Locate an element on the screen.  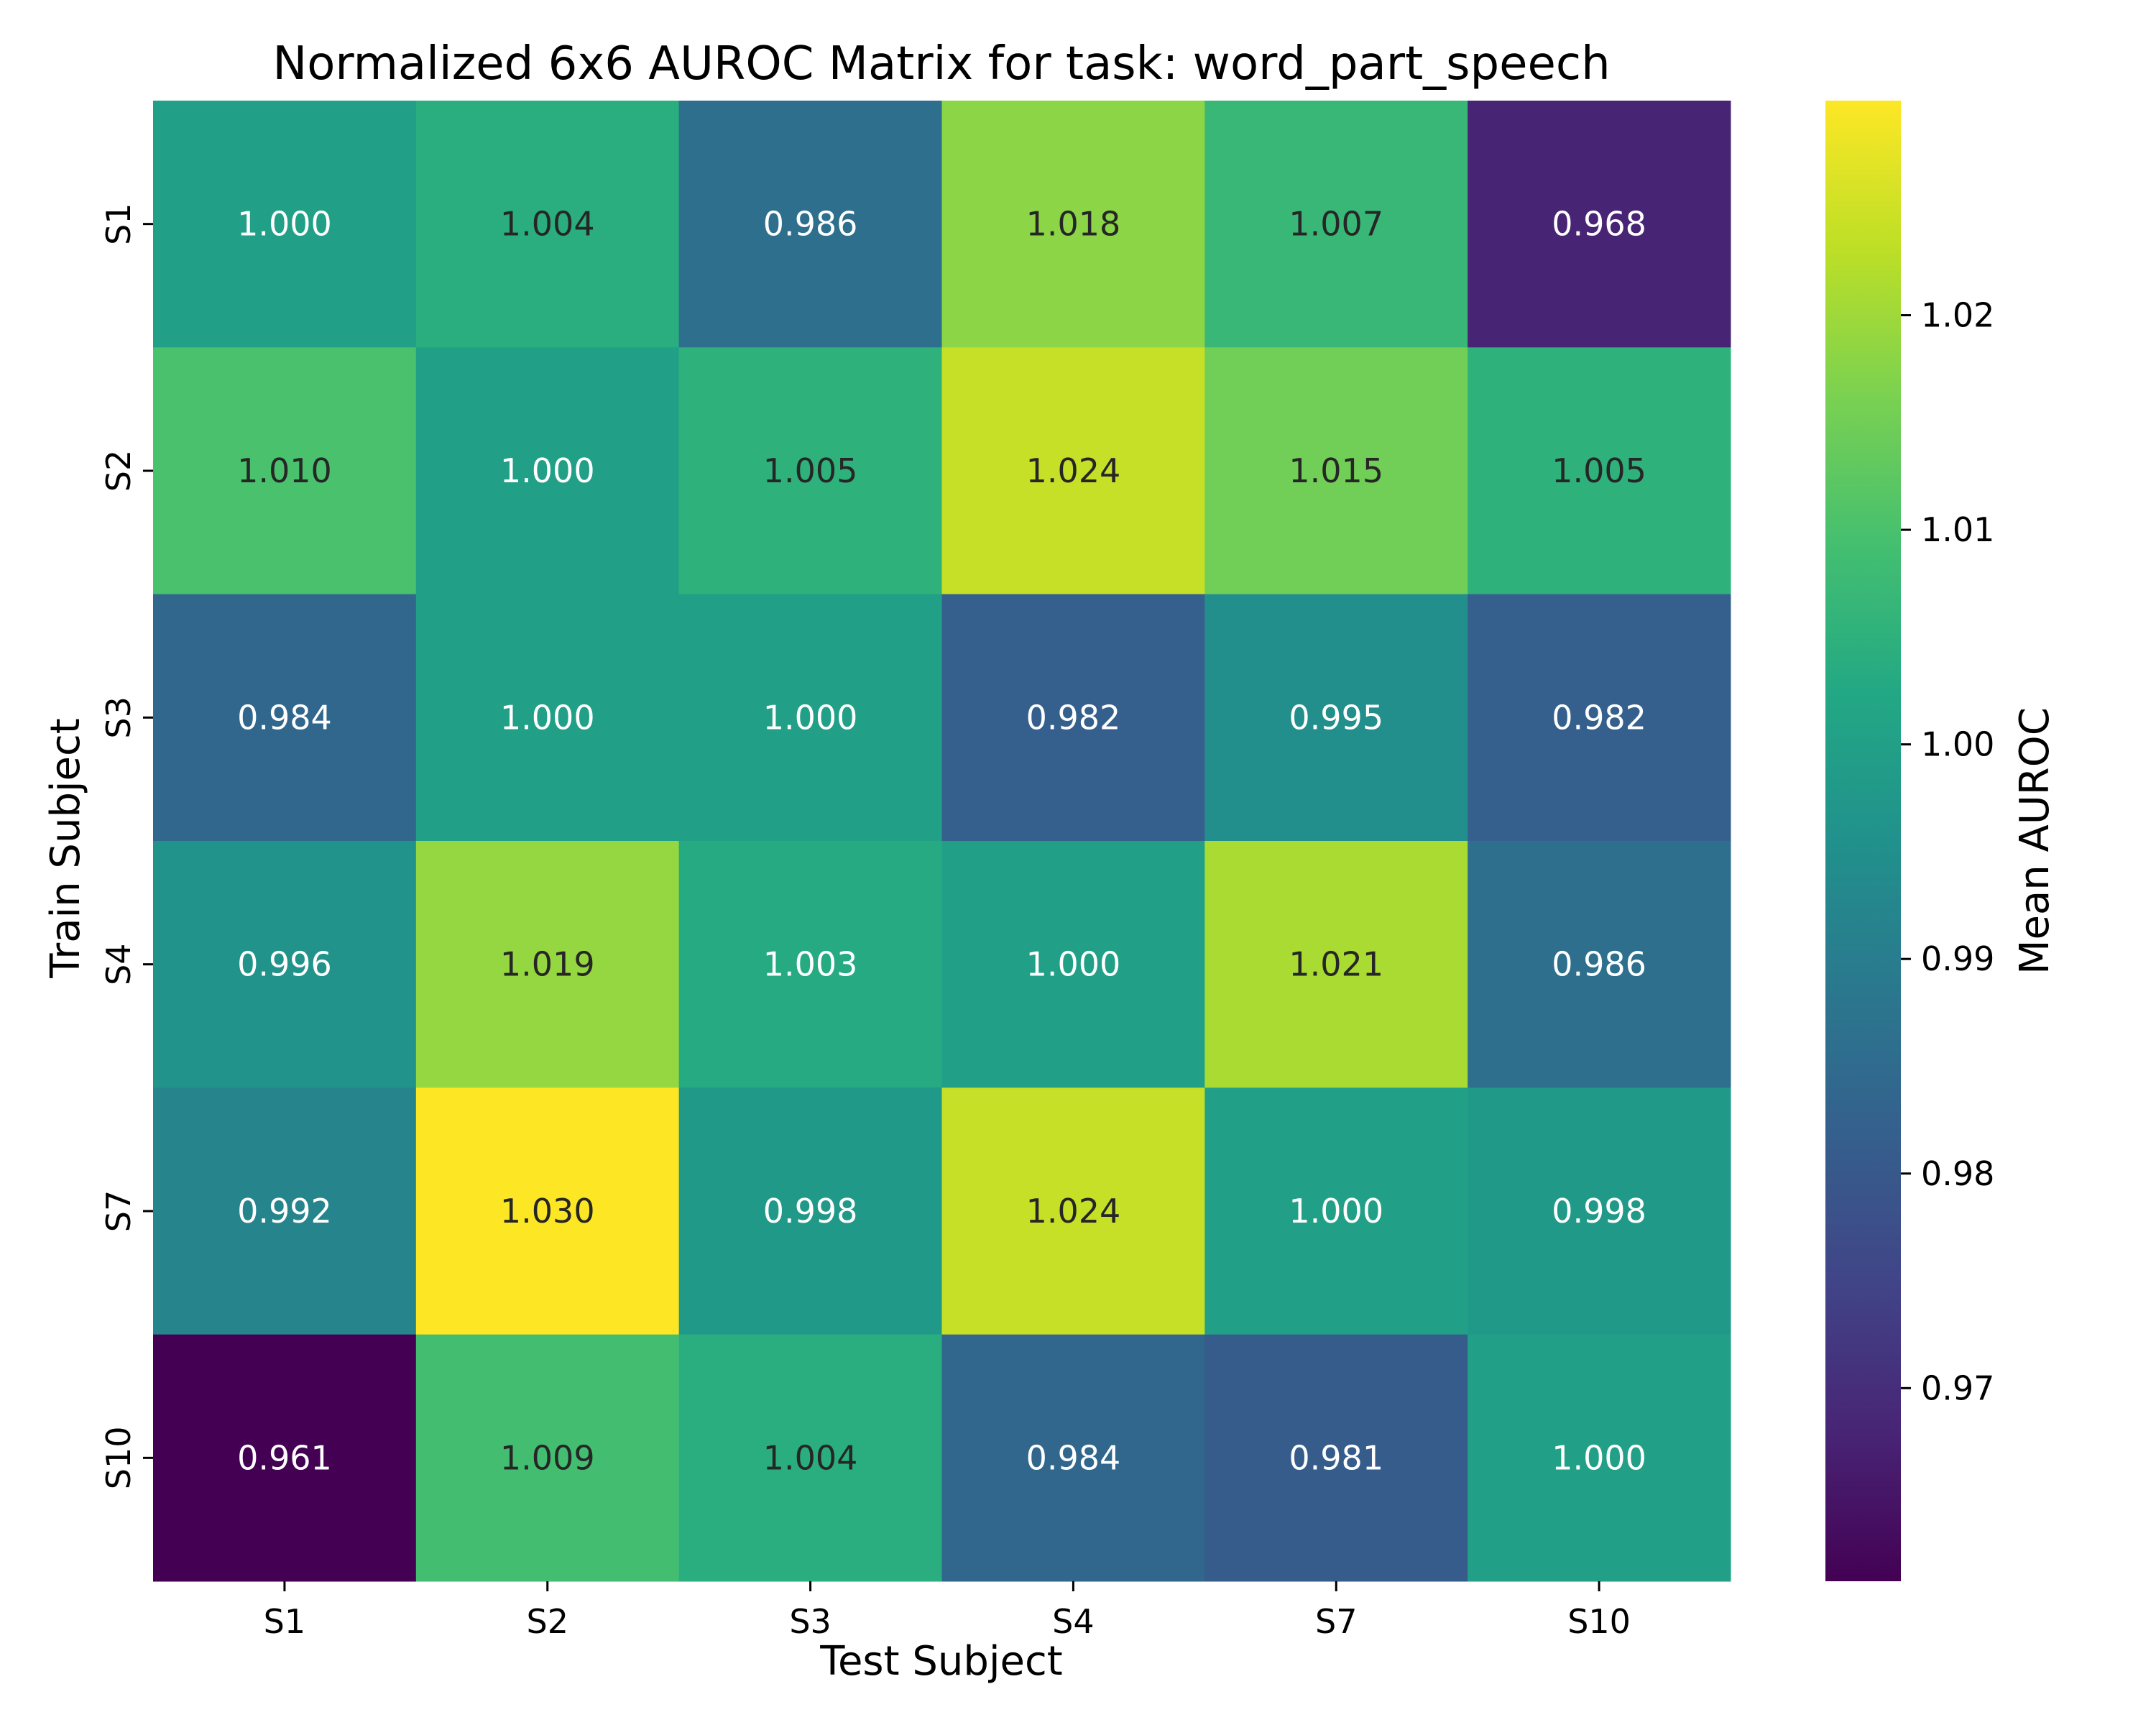
cell-value-label: 1.003 is located at coordinates (811, 964).